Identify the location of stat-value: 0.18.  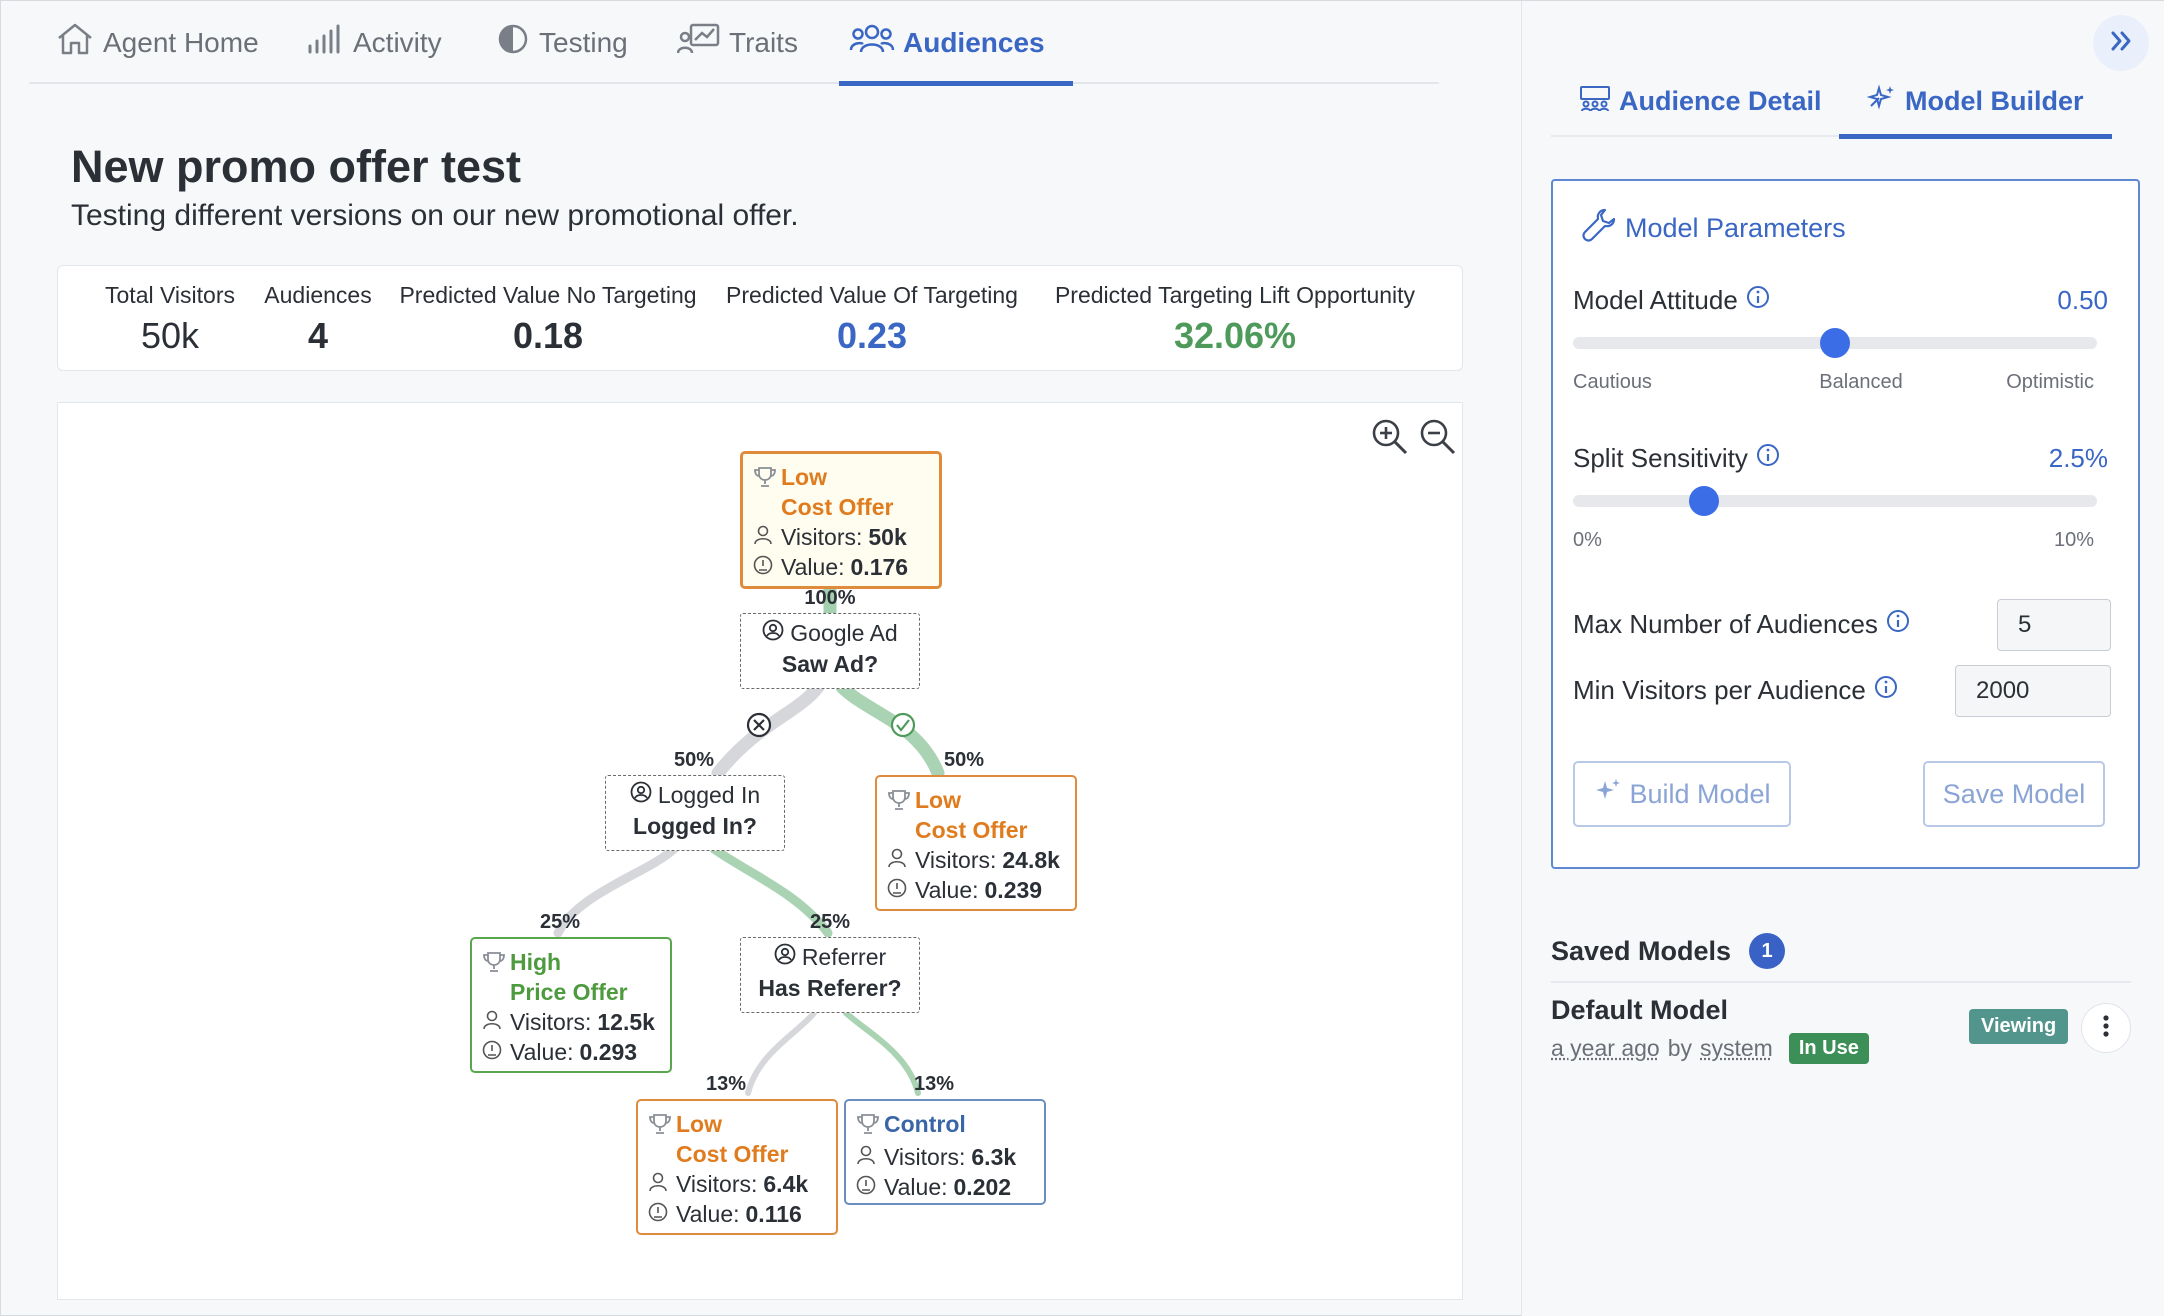
(548, 335).